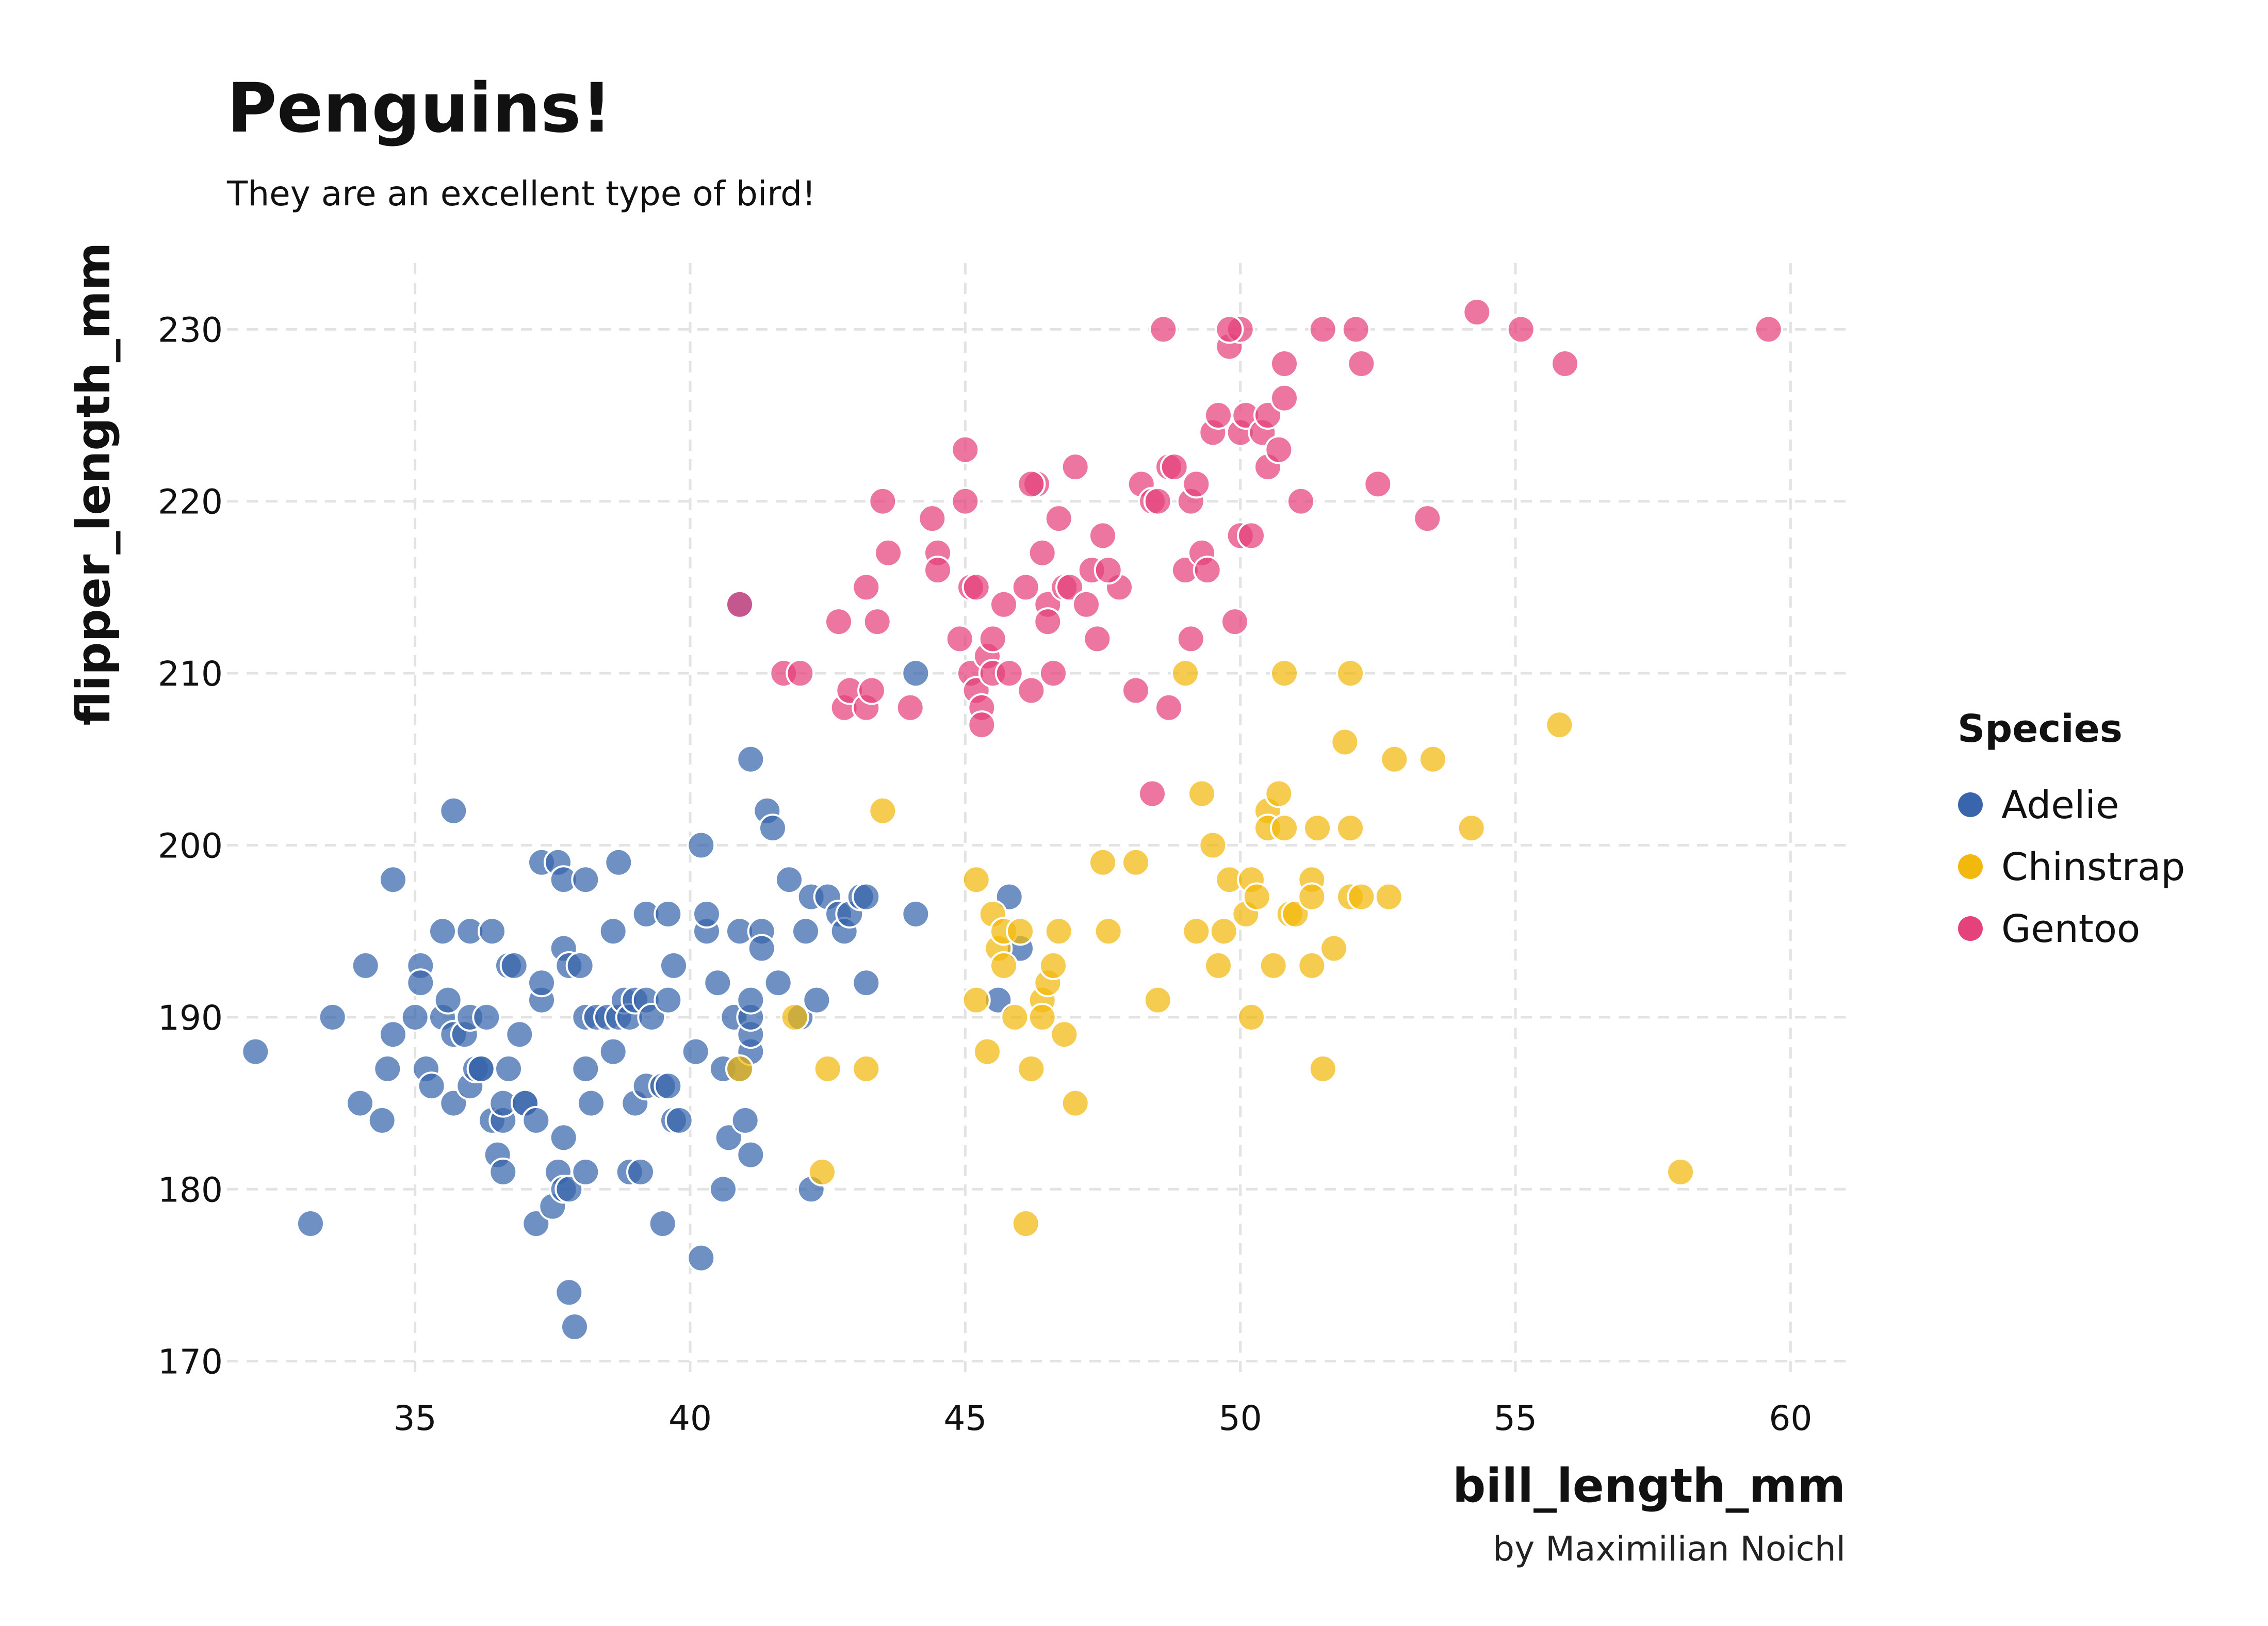 Image resolution: width=2268 pixels, height=1626 pixels. What do you see at coordinates (190, 1018) in the screenshot?
I see `y-tick-label: 190` at bounding box center [190, 1018].